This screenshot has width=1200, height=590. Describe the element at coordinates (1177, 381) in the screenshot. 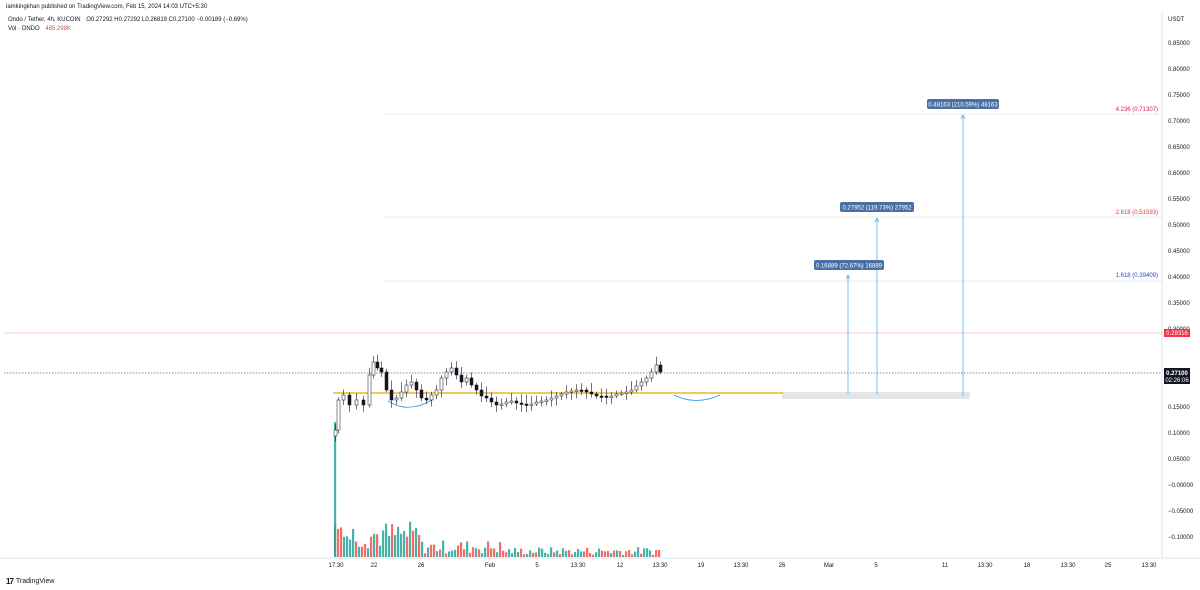

I see `bar-countdown: 02:26:06` at that location.